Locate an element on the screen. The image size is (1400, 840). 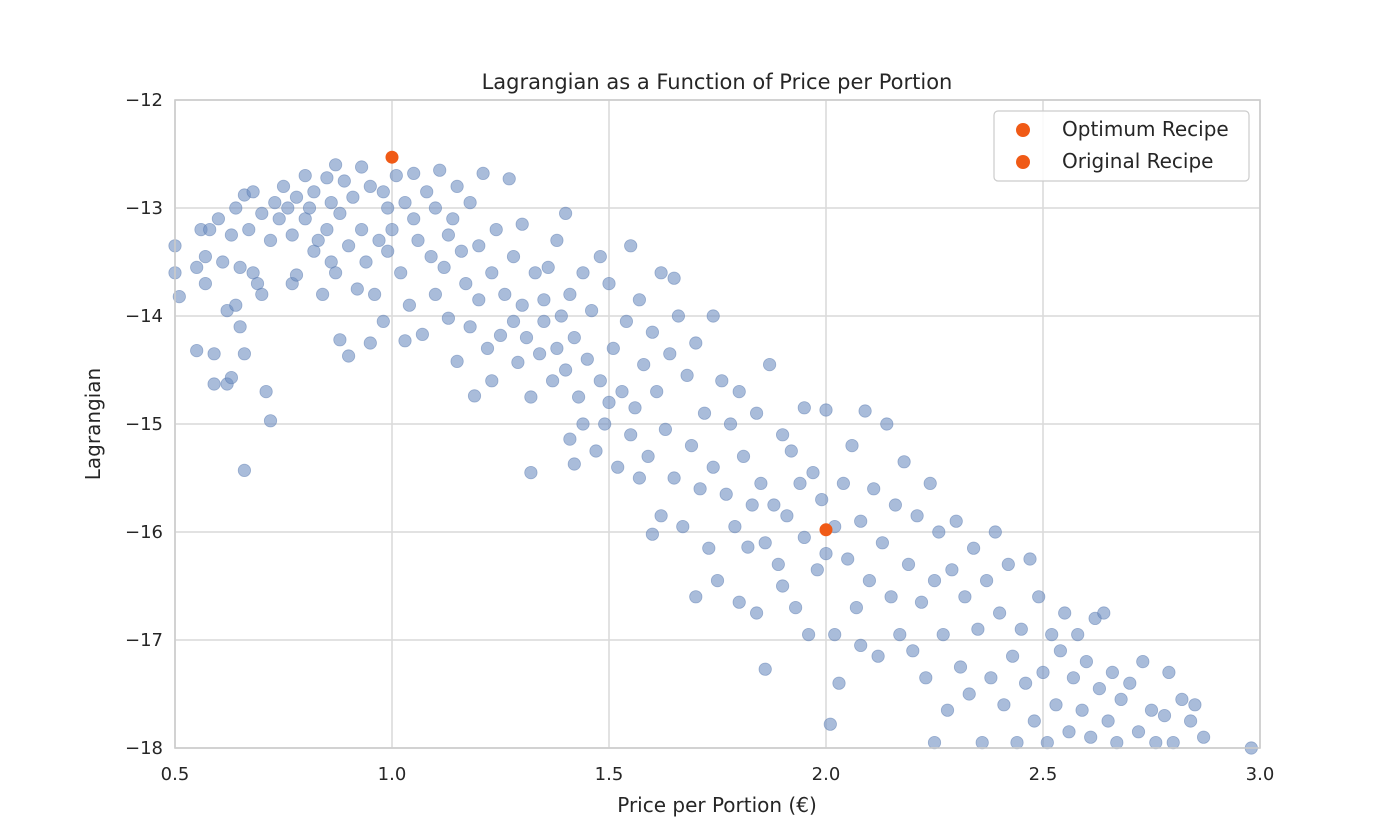
x-tick-label: 0.5 is located at coordinates (175, 774).